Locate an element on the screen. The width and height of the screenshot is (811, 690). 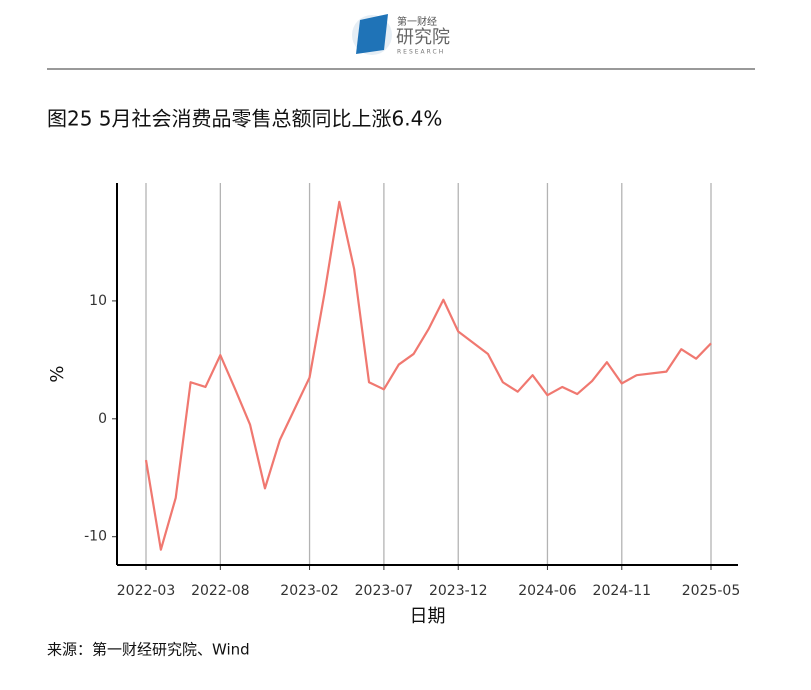
y-tick-label: -10 is located at coordinates (95, 537).